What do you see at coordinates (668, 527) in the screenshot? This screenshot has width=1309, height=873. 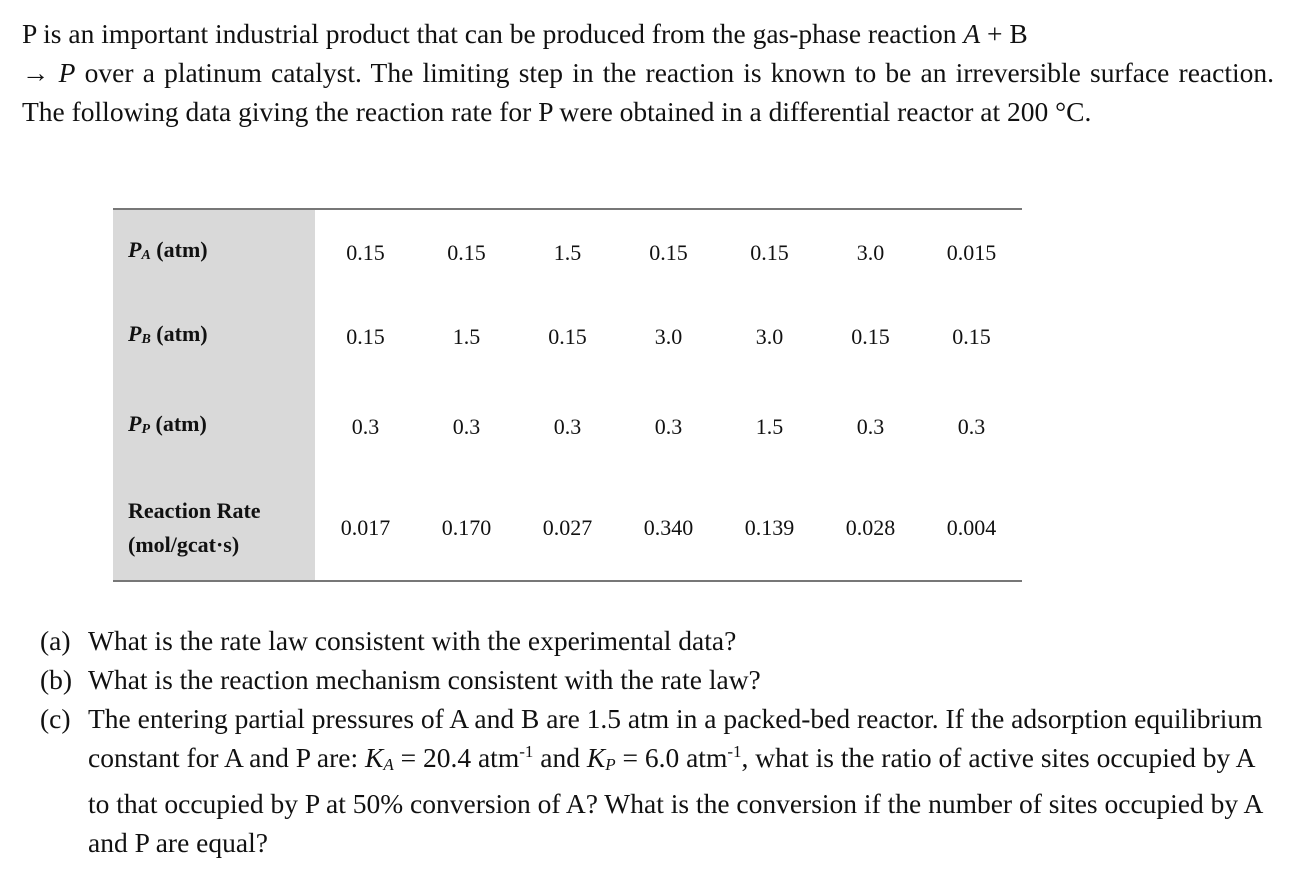 I see `table-cell: 0.340` at bounding box center [668, 527].